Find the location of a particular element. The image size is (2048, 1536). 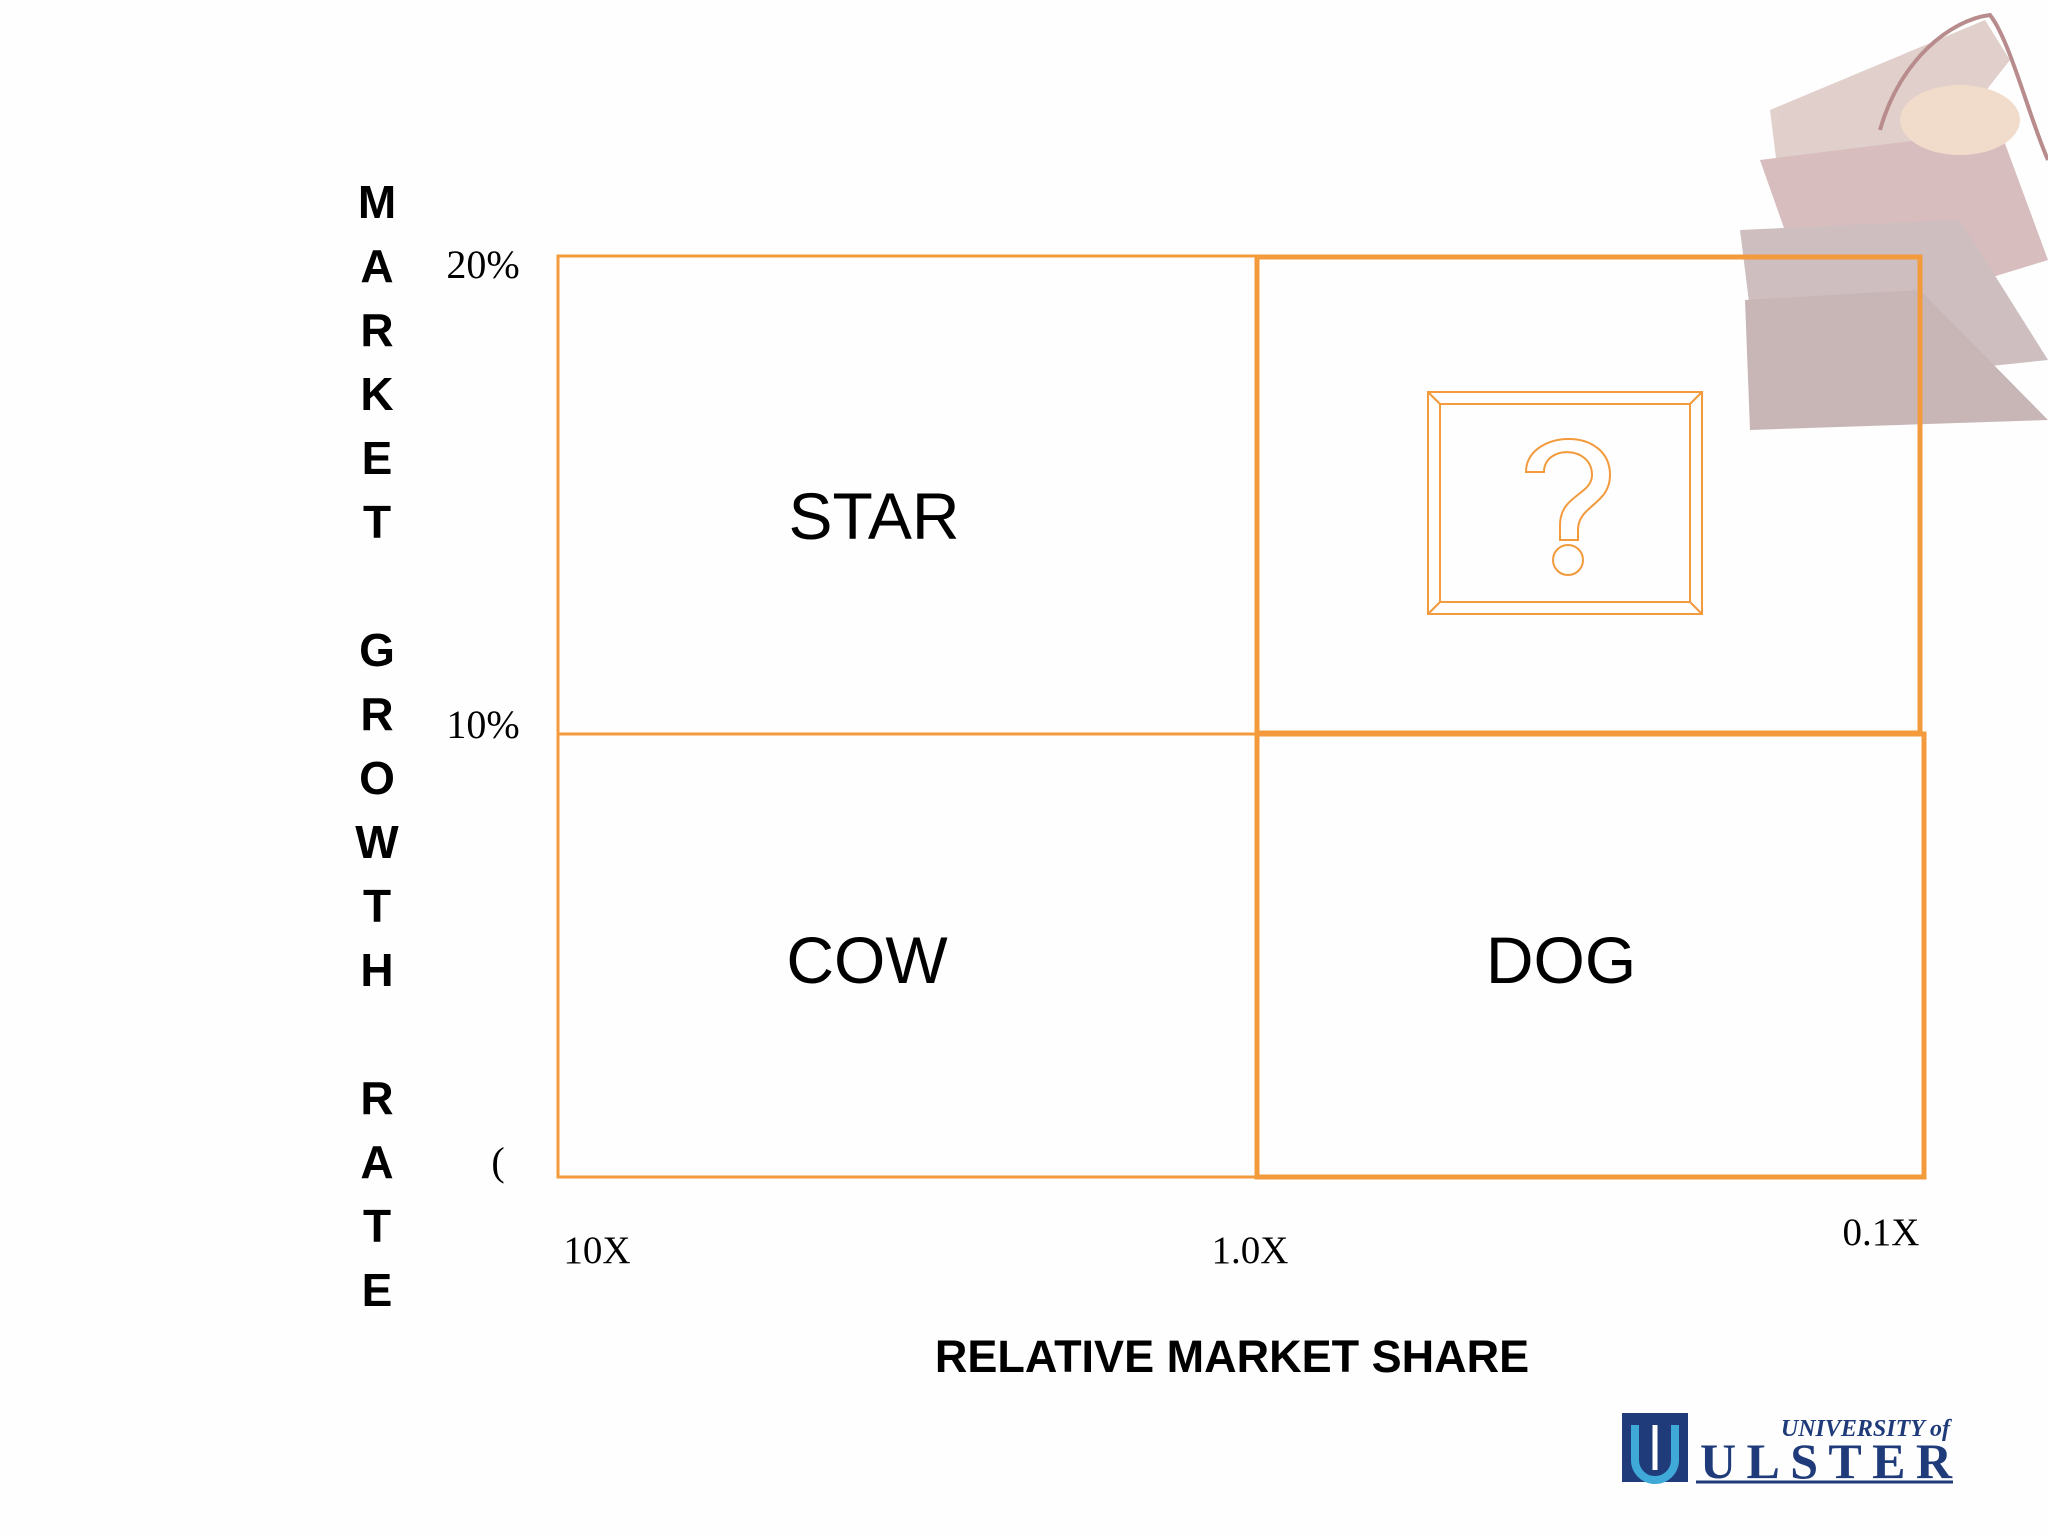

quadrant-label: DOG is located at coordinates (1561, 960).